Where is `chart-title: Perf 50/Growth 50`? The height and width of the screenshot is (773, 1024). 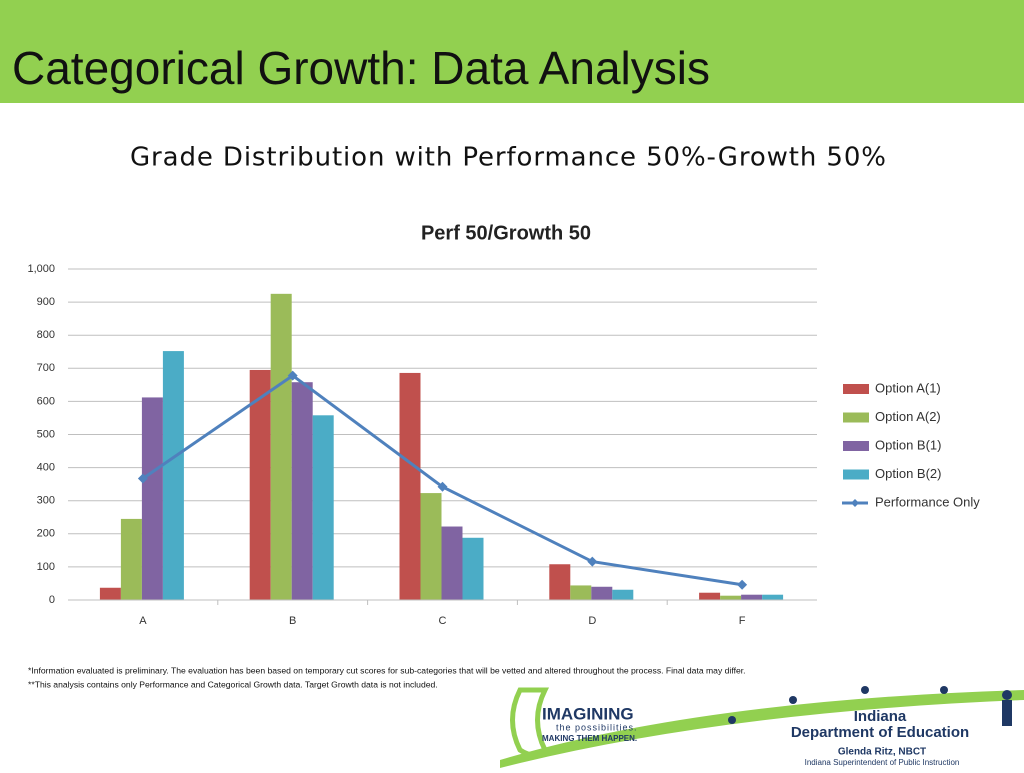
chart-title: Perf 50/Growth 50 is located at coordinates (506, 233).